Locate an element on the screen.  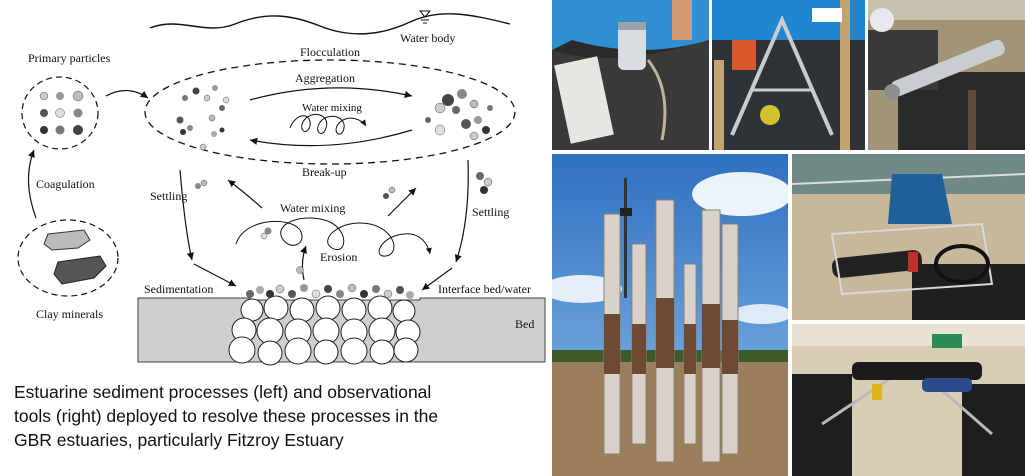
bed-grains is located at coordinates (324, 330).